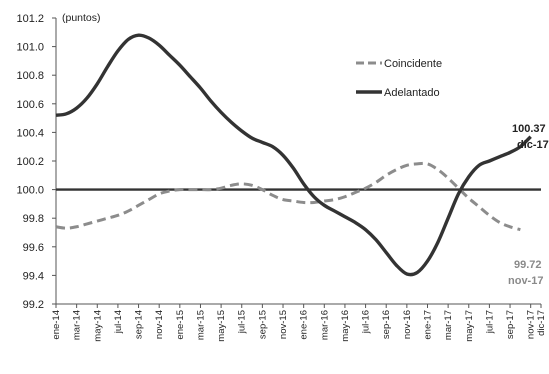 This screenshot has height=374, width=549. What do you see at coordinates (221, 326) in the screenshot?
I see `x-tick-label: may-15` at bounding box center [221, 326].